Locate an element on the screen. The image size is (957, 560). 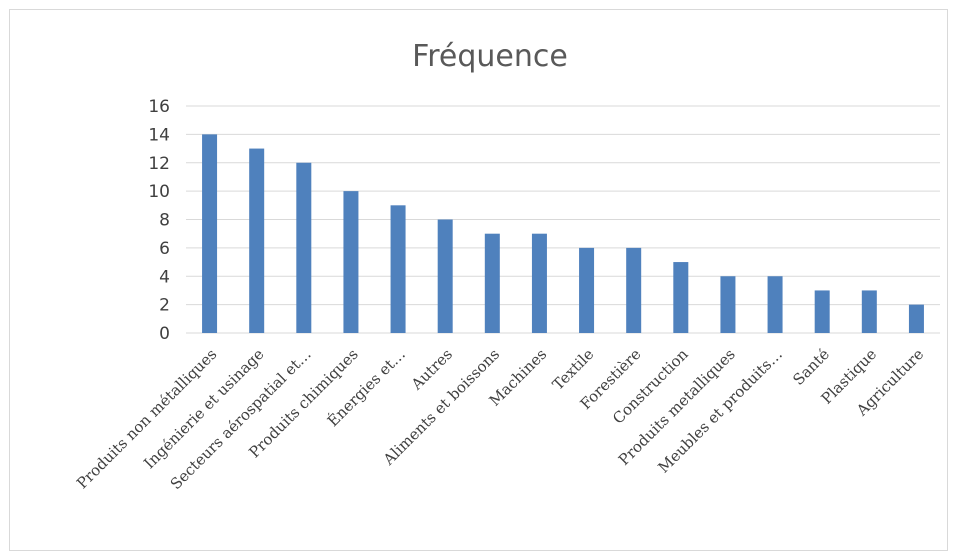
y-tick-label: 10 is located at coordinates (159, 192).